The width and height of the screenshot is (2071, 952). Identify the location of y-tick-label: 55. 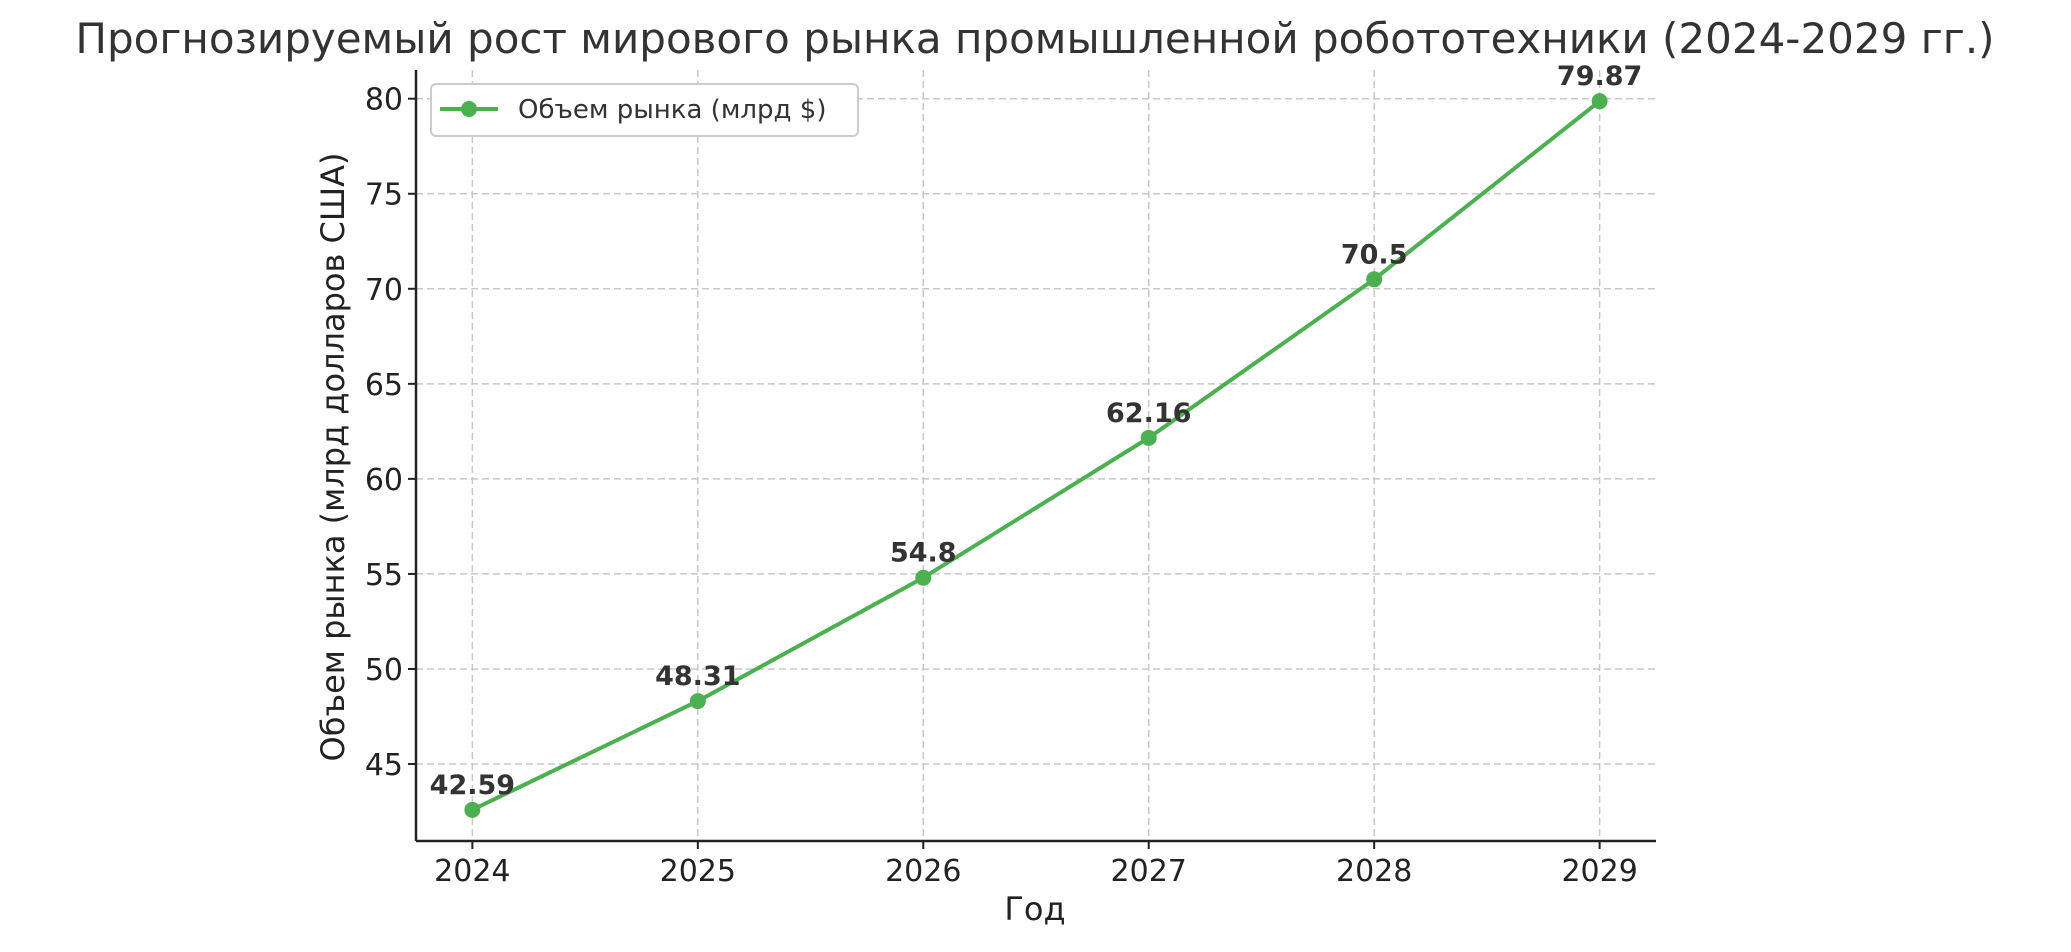
(384, 575).